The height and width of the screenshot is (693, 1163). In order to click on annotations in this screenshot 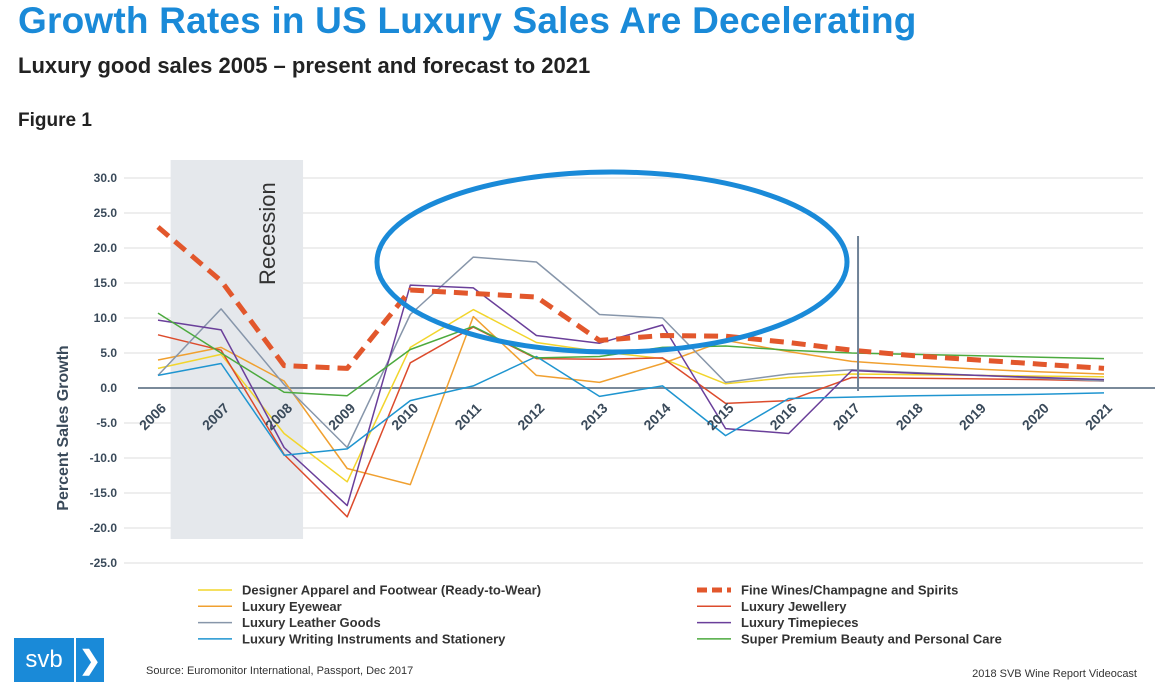, I will do `click(617, 280)`.